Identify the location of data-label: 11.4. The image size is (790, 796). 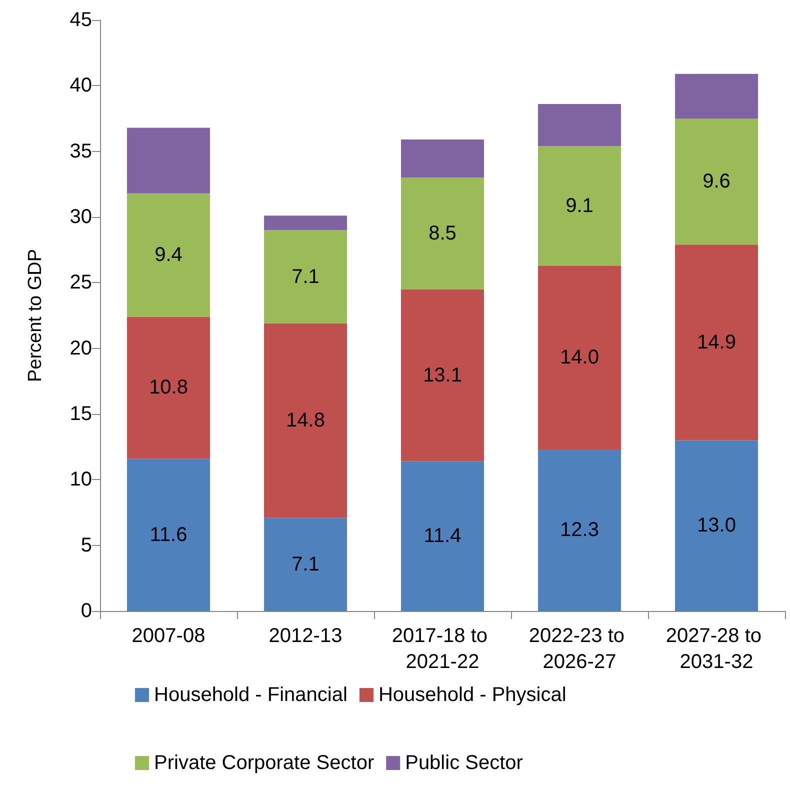
(443, 536).